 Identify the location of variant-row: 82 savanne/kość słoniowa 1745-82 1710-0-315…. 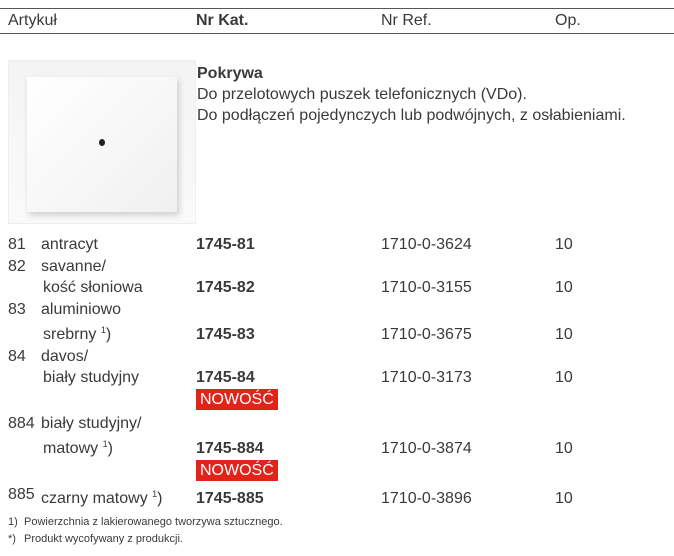
(338, 277).